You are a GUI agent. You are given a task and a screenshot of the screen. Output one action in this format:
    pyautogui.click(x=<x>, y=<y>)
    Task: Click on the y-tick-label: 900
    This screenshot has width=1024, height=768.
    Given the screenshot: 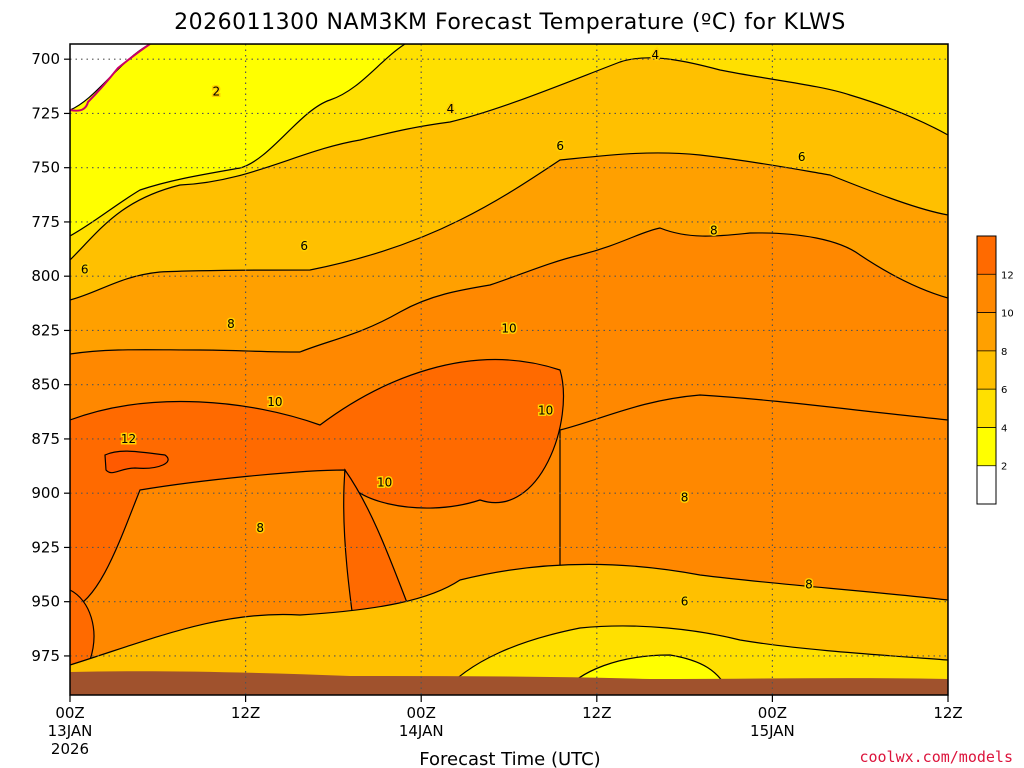 What is the action you would take?
    pyautogui.click(x=45, y=493)
    